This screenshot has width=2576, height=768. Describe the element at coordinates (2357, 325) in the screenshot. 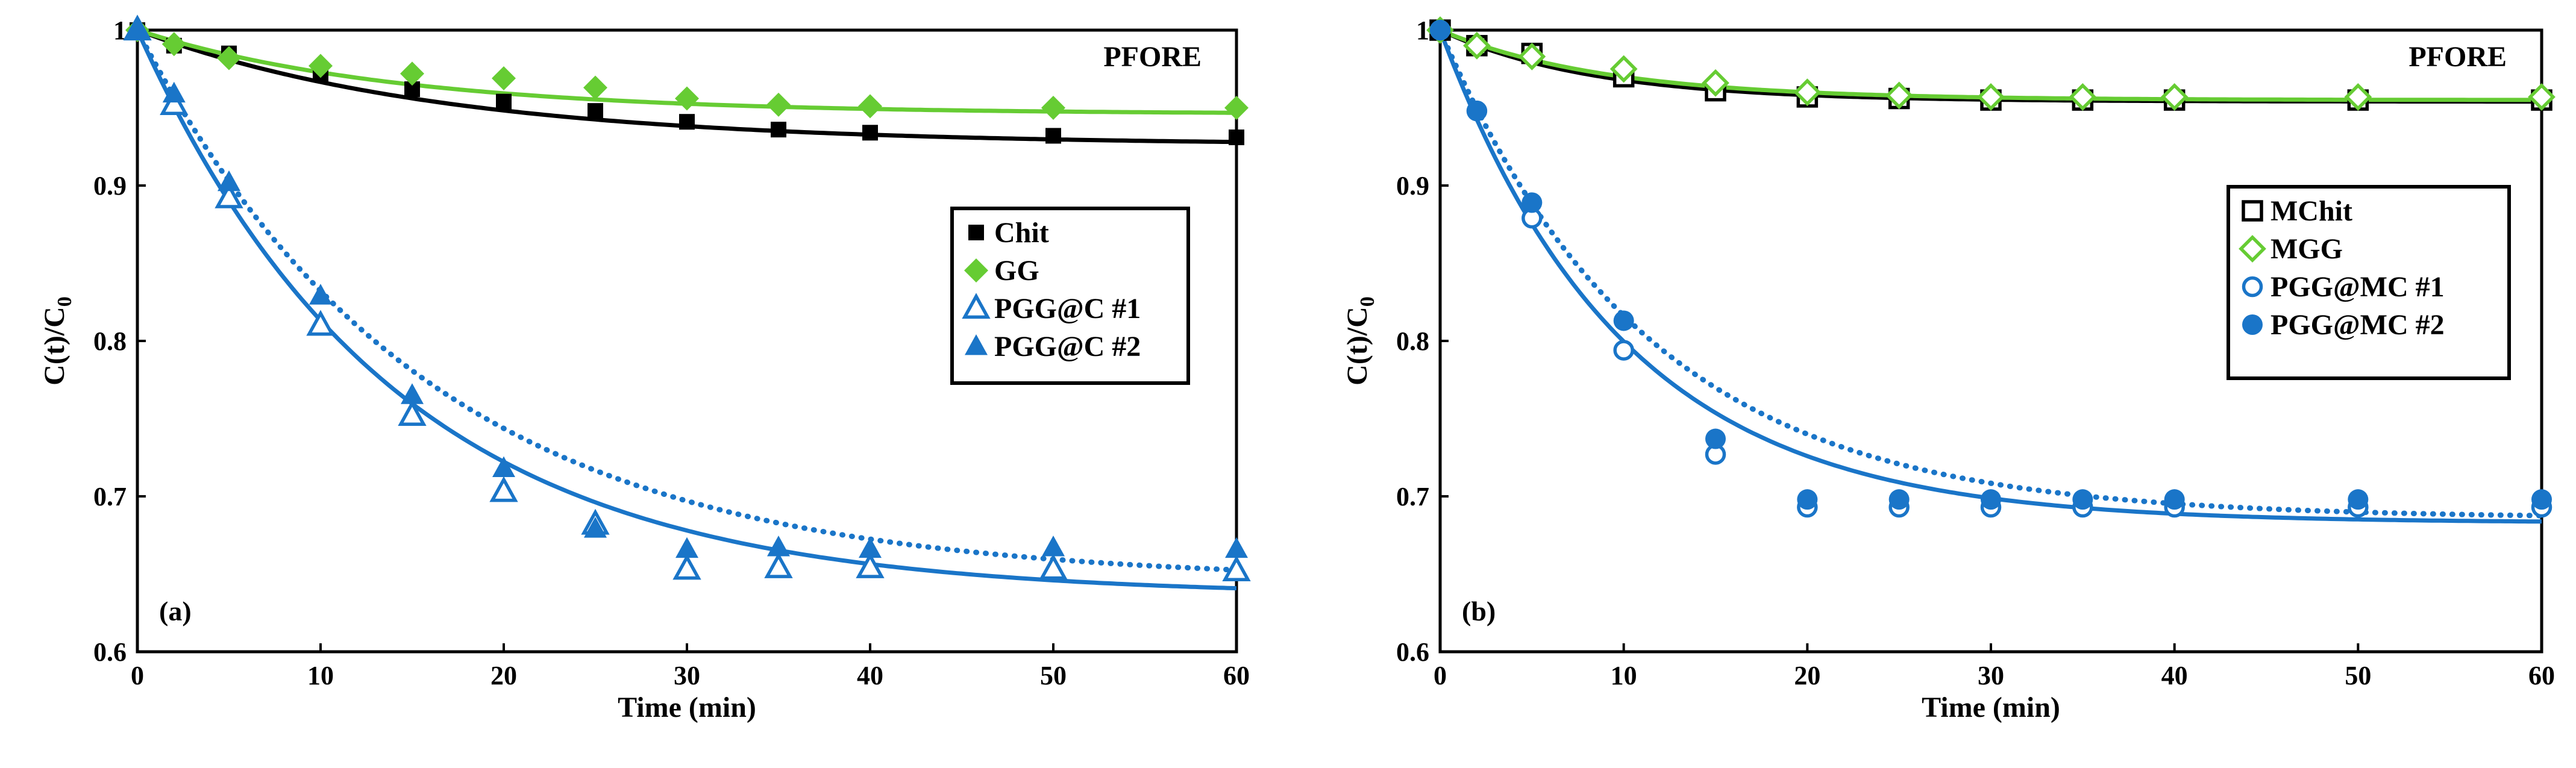

I see `legend-label-pgg-mc-2: PGG@MC #2` at that location.